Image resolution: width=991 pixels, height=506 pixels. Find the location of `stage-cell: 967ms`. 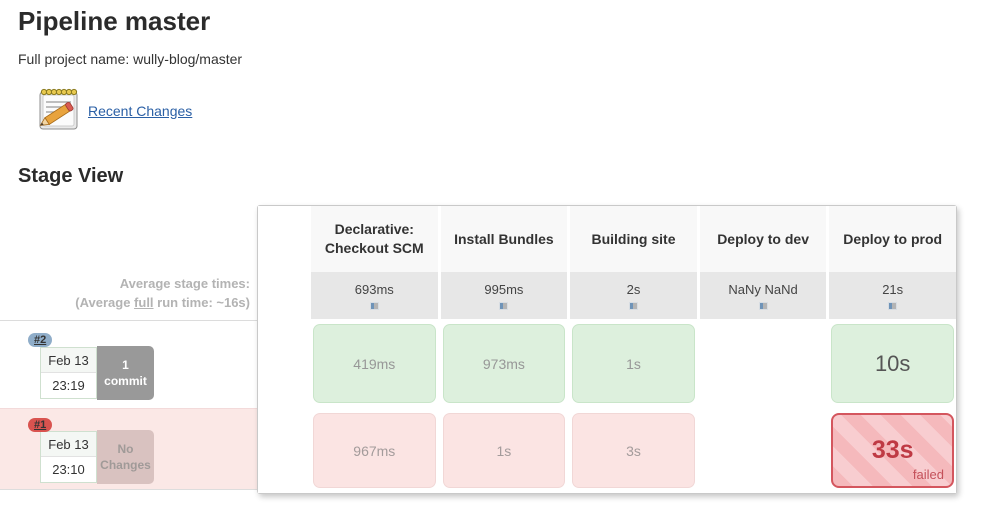

stage-cell: 967ms is located at coordinates (374, 450).